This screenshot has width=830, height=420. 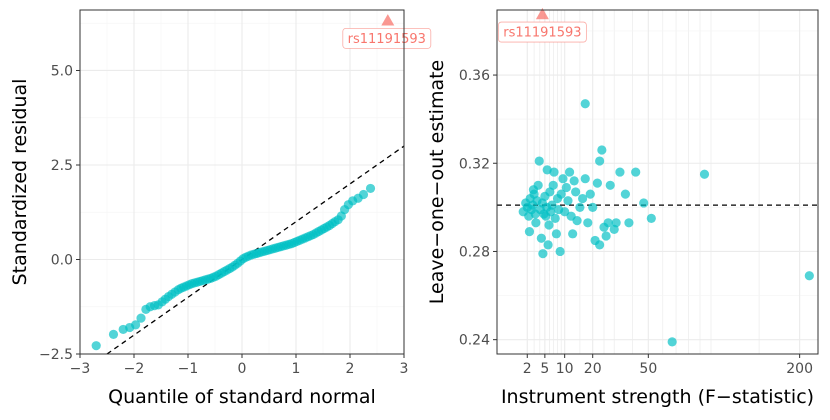 I want to click on qq-annotation-box, so click(x=387, y=38).